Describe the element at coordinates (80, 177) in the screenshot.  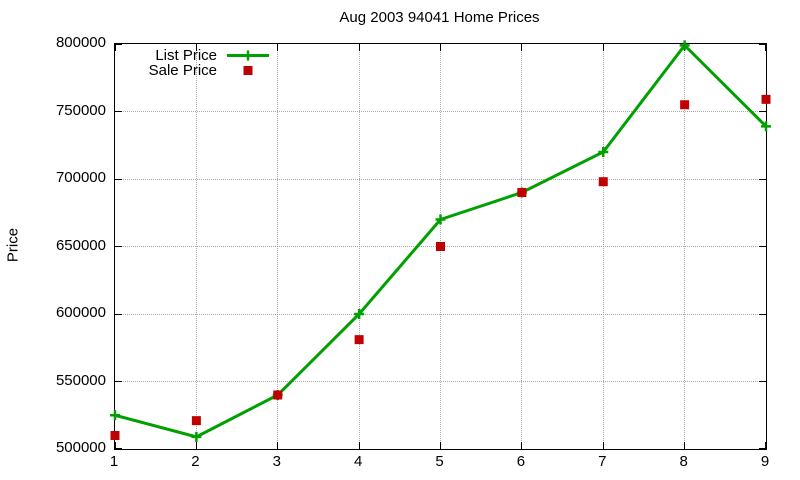
I see `y-tick-label: 700000` at that location.